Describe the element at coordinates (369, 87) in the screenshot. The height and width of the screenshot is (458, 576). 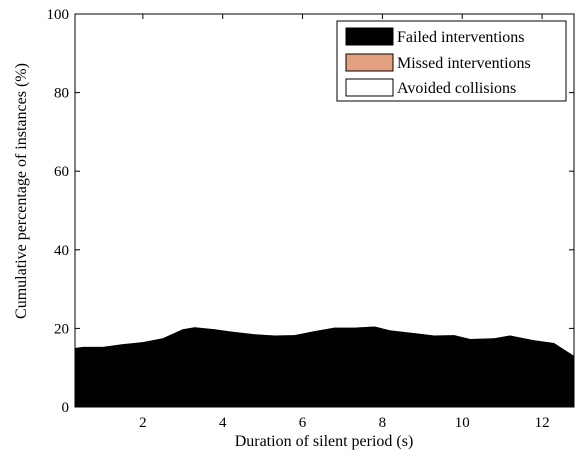
I see `legend-swatch-avoided` at that location.